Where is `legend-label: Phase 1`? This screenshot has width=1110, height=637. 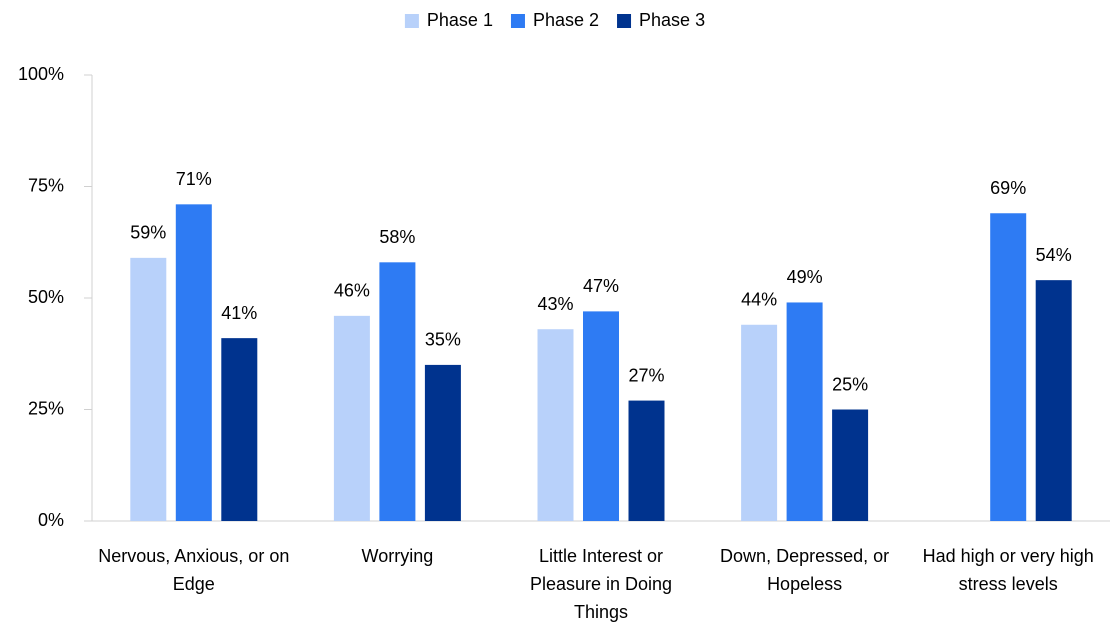 legend-label: Phase 1 is located at coordinates (460, 20).